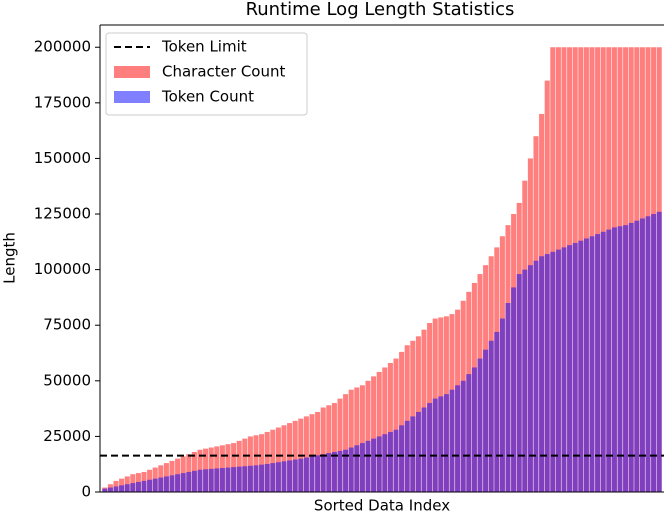 The width and height of the screenshot is (664, 520). What do you see at coordinates (382, 506) in the screenshot?
I see `x-axis-label: Sorted Data Index` at bounding box center [382, 506].